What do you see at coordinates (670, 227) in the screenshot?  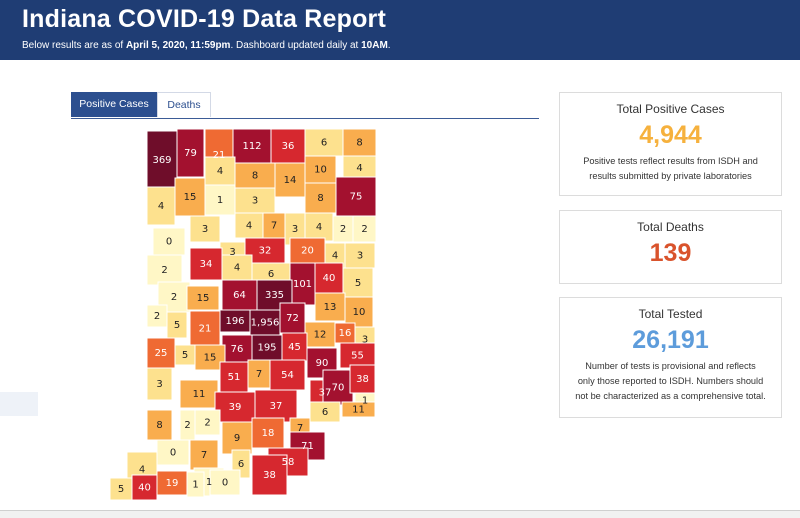 I see `deaths-title: Total Deaths` at bounding box center [670, 227].